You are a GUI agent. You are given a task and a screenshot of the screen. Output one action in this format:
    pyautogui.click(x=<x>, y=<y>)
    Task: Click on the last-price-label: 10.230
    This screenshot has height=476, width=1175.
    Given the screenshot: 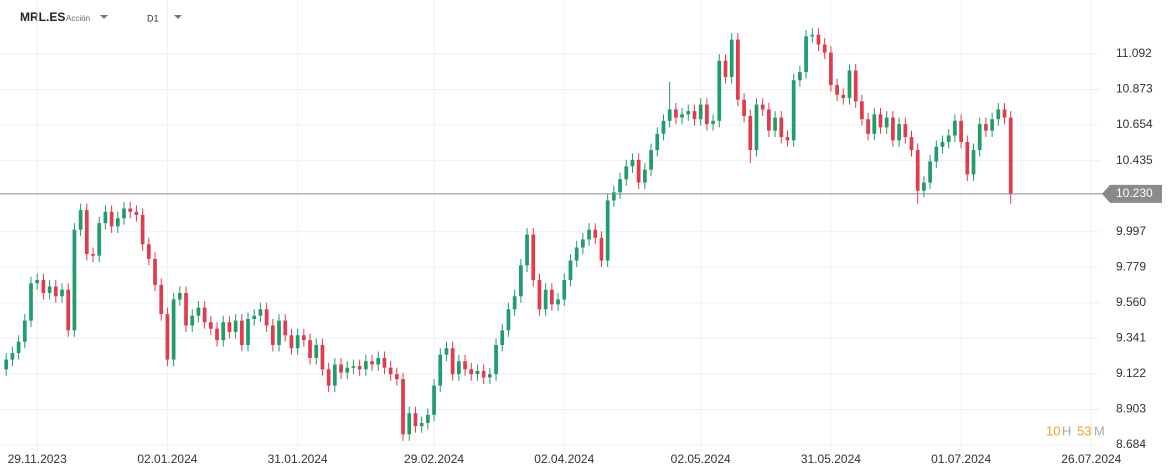 What is the action you would take?
    pyautogui.click(x=1134, y=193)
    